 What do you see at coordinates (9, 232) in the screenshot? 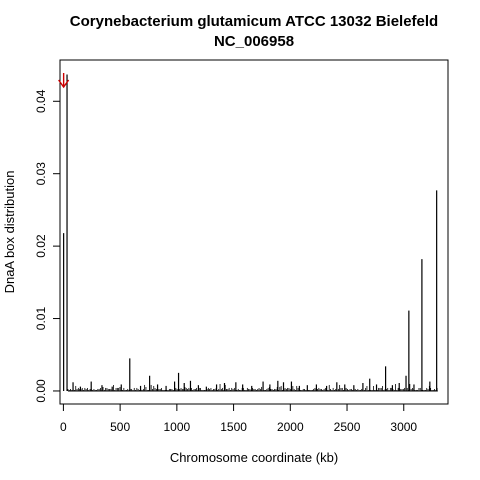
I see `y-axis-label: DnaA box distribution` at bounding box center [9, 232].